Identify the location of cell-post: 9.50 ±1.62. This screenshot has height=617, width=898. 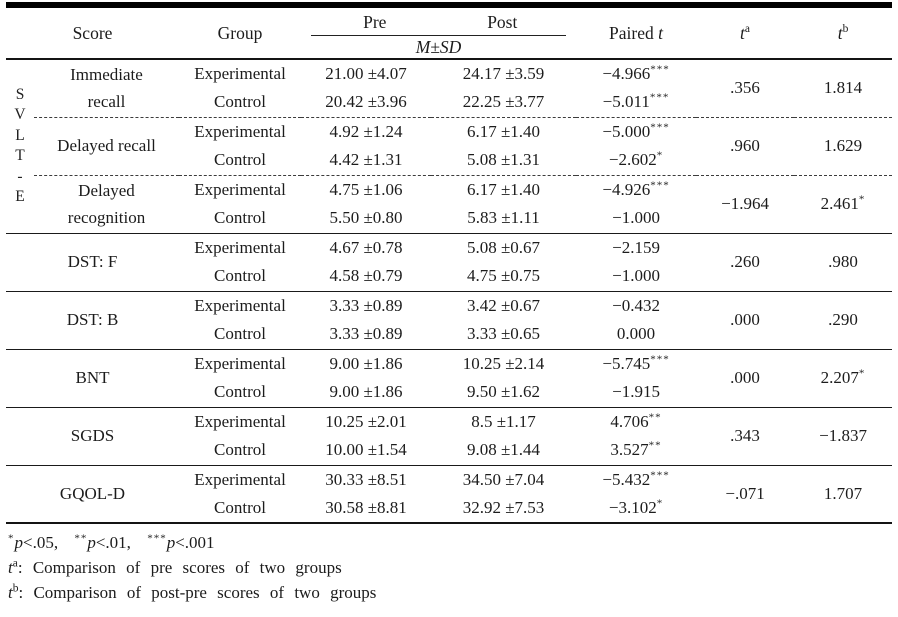
(503, 392).